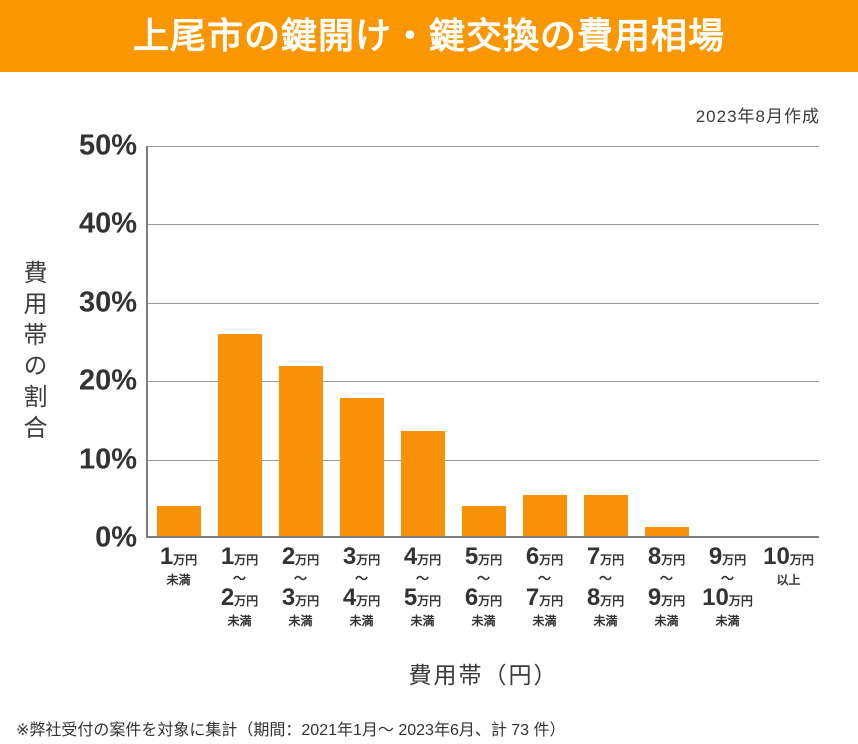 This screenshot has height=744, width=858. What do you see at coordinates (147, 342) in the screenshot?
I see `y-axis-line` at bounding box center [147, 342].